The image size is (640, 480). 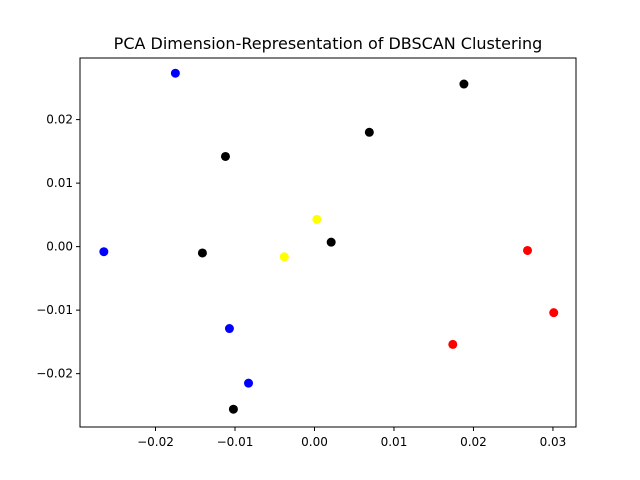 What do you see at coordinates (54, 310) in the screenshot?
I see `y-tick-label: −0.01` at bounding box center [54, 310].